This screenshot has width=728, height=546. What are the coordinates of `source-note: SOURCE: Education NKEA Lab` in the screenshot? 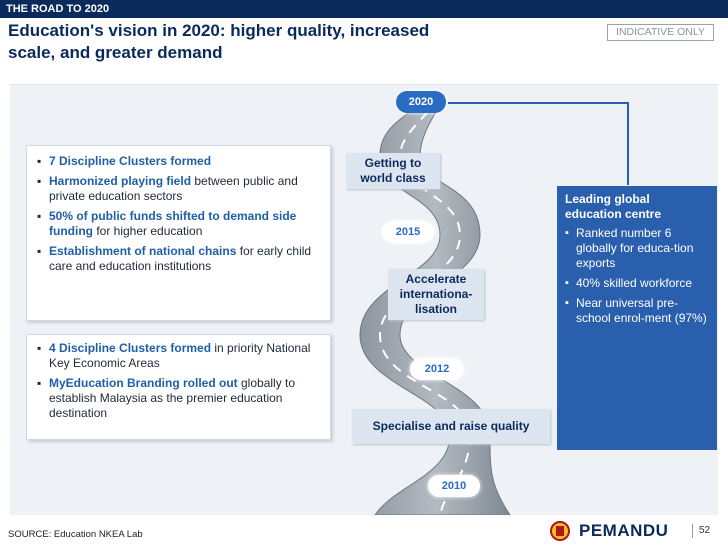 It's located at (75, 534).